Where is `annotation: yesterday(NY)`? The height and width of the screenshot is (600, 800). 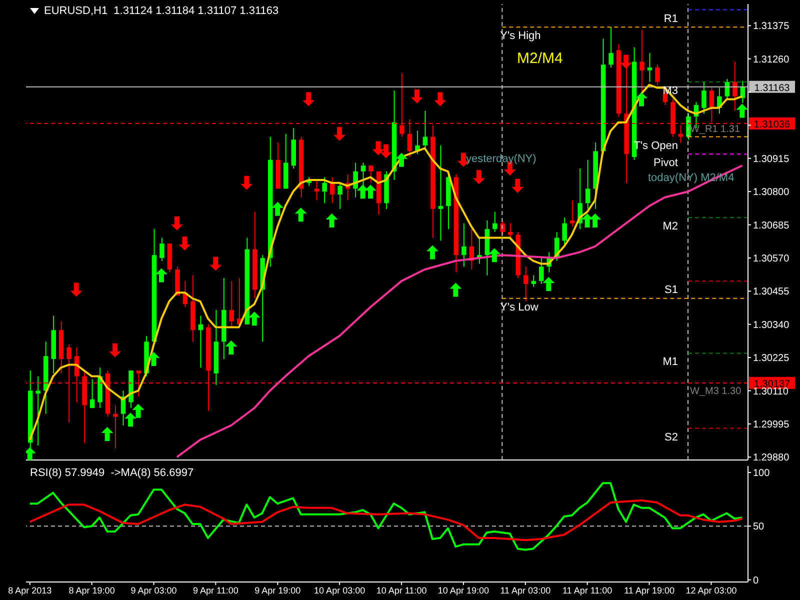 annotation: yesterday(NY) is located at coordinates (501, 159).